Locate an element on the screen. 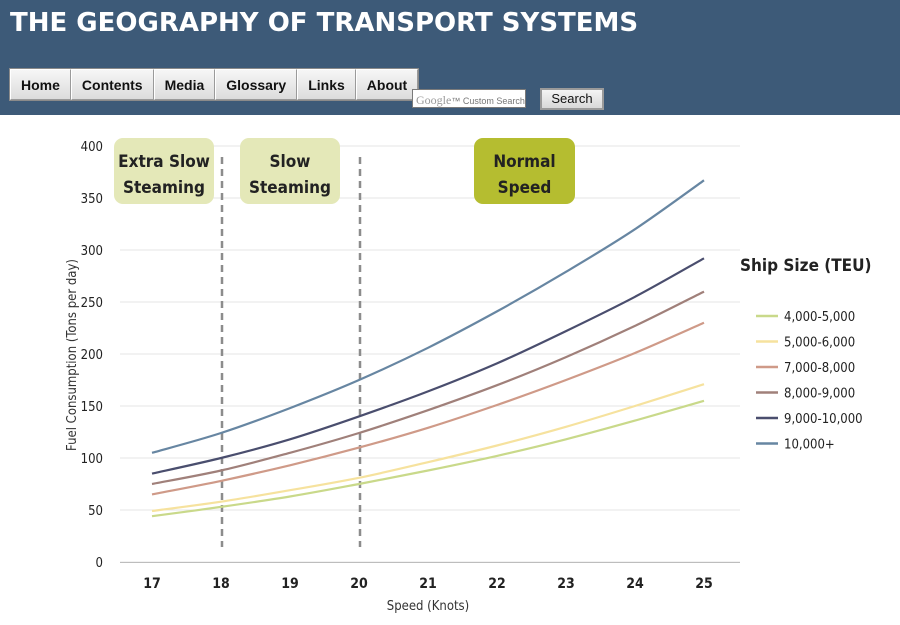  y-tick-label: 200 is located at coordinates (92, 355).